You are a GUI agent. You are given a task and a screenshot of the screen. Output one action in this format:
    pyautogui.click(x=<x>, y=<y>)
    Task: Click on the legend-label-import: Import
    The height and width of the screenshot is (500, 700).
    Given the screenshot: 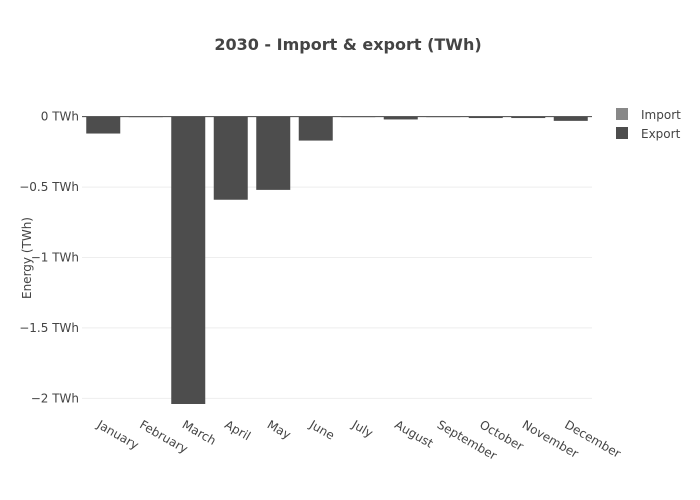 What is the action you would take?
    pyautogui.click(x=661, y=115)
    